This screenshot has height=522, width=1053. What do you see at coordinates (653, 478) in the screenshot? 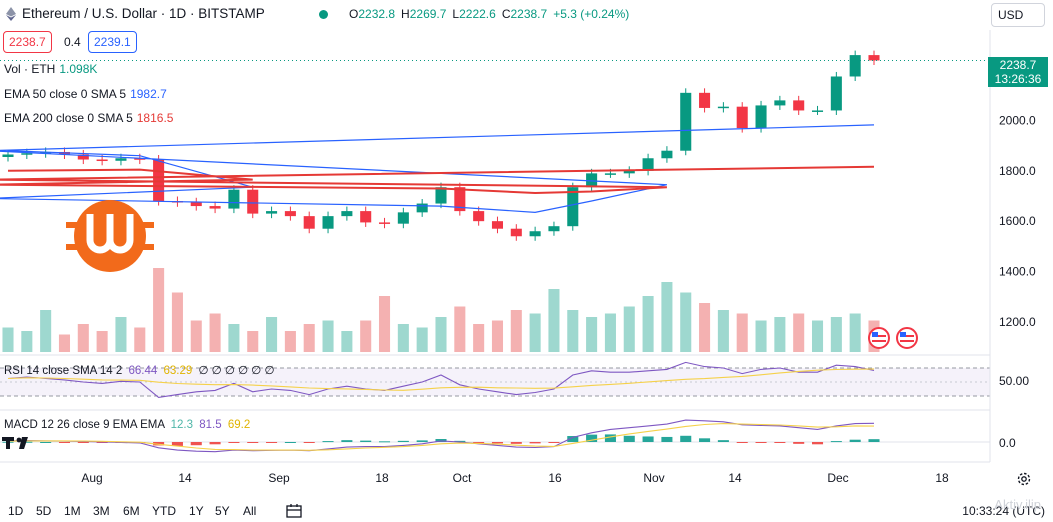
I see `time-tick-label: Nov` at bounding box center [653, 478].